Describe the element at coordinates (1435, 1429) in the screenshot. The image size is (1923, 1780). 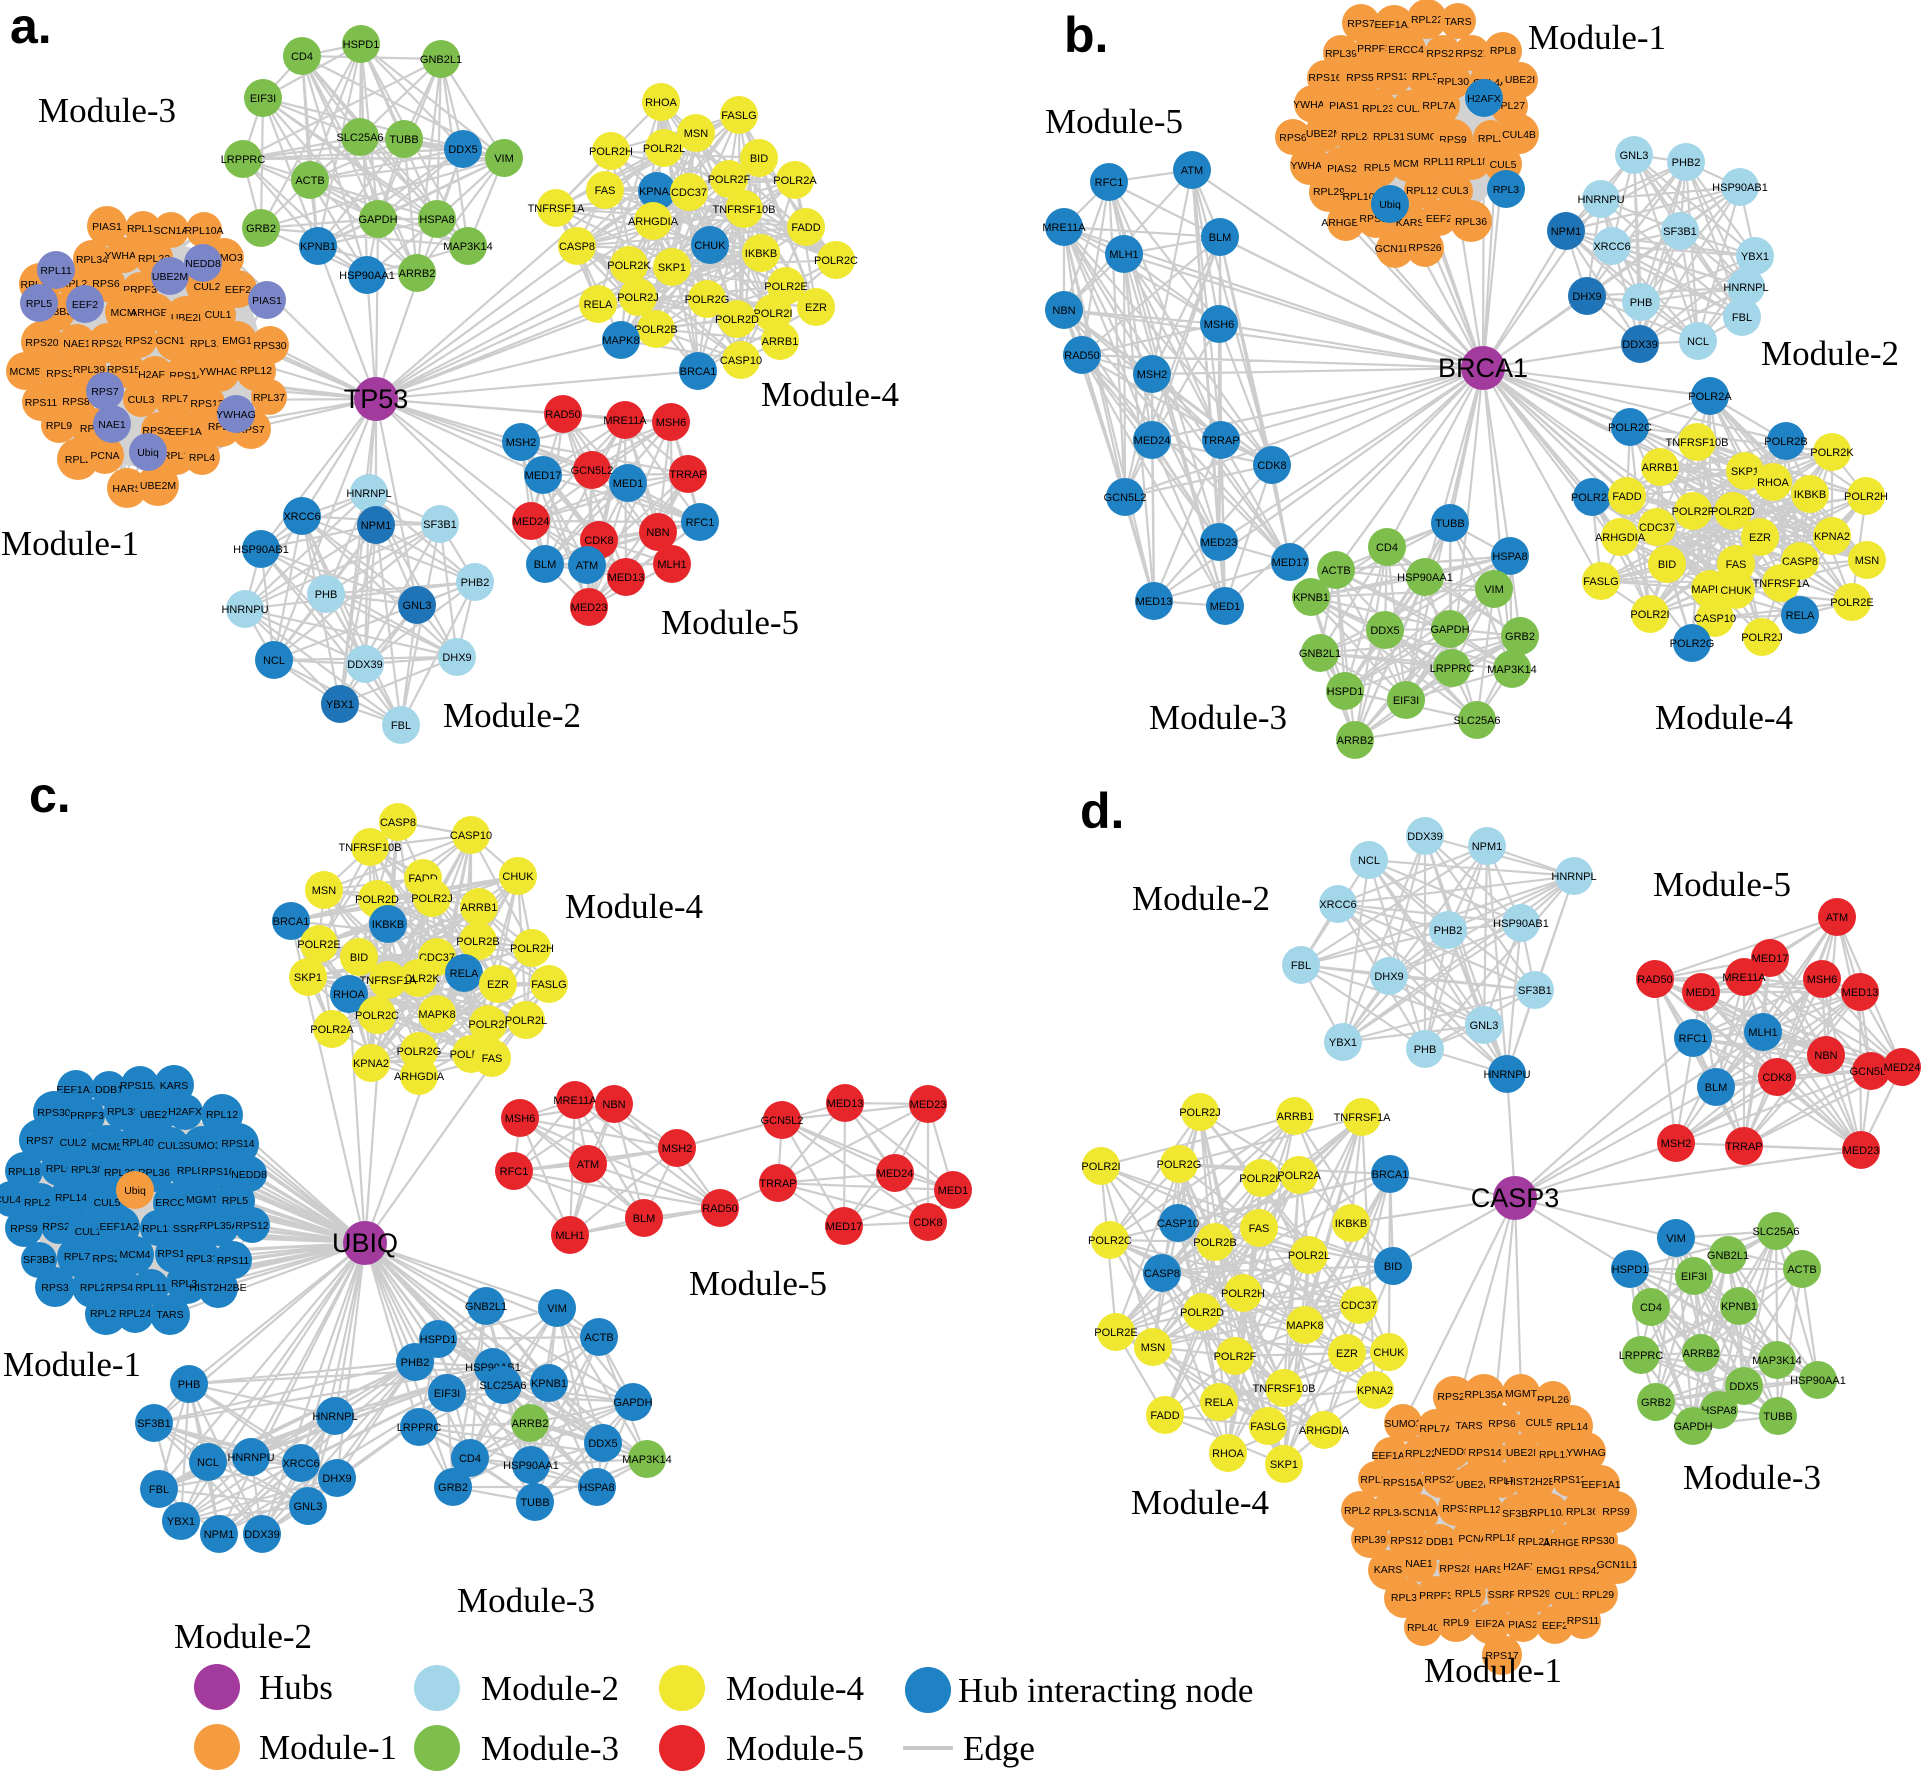
I see `svg-text: RPL7A` at that location.